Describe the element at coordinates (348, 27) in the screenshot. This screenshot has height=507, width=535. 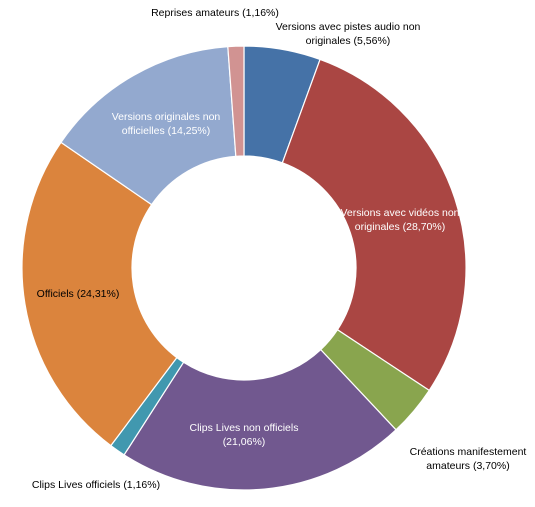
I see `slice-label-1-line-1: Versions avec pistes audio non` at that location.